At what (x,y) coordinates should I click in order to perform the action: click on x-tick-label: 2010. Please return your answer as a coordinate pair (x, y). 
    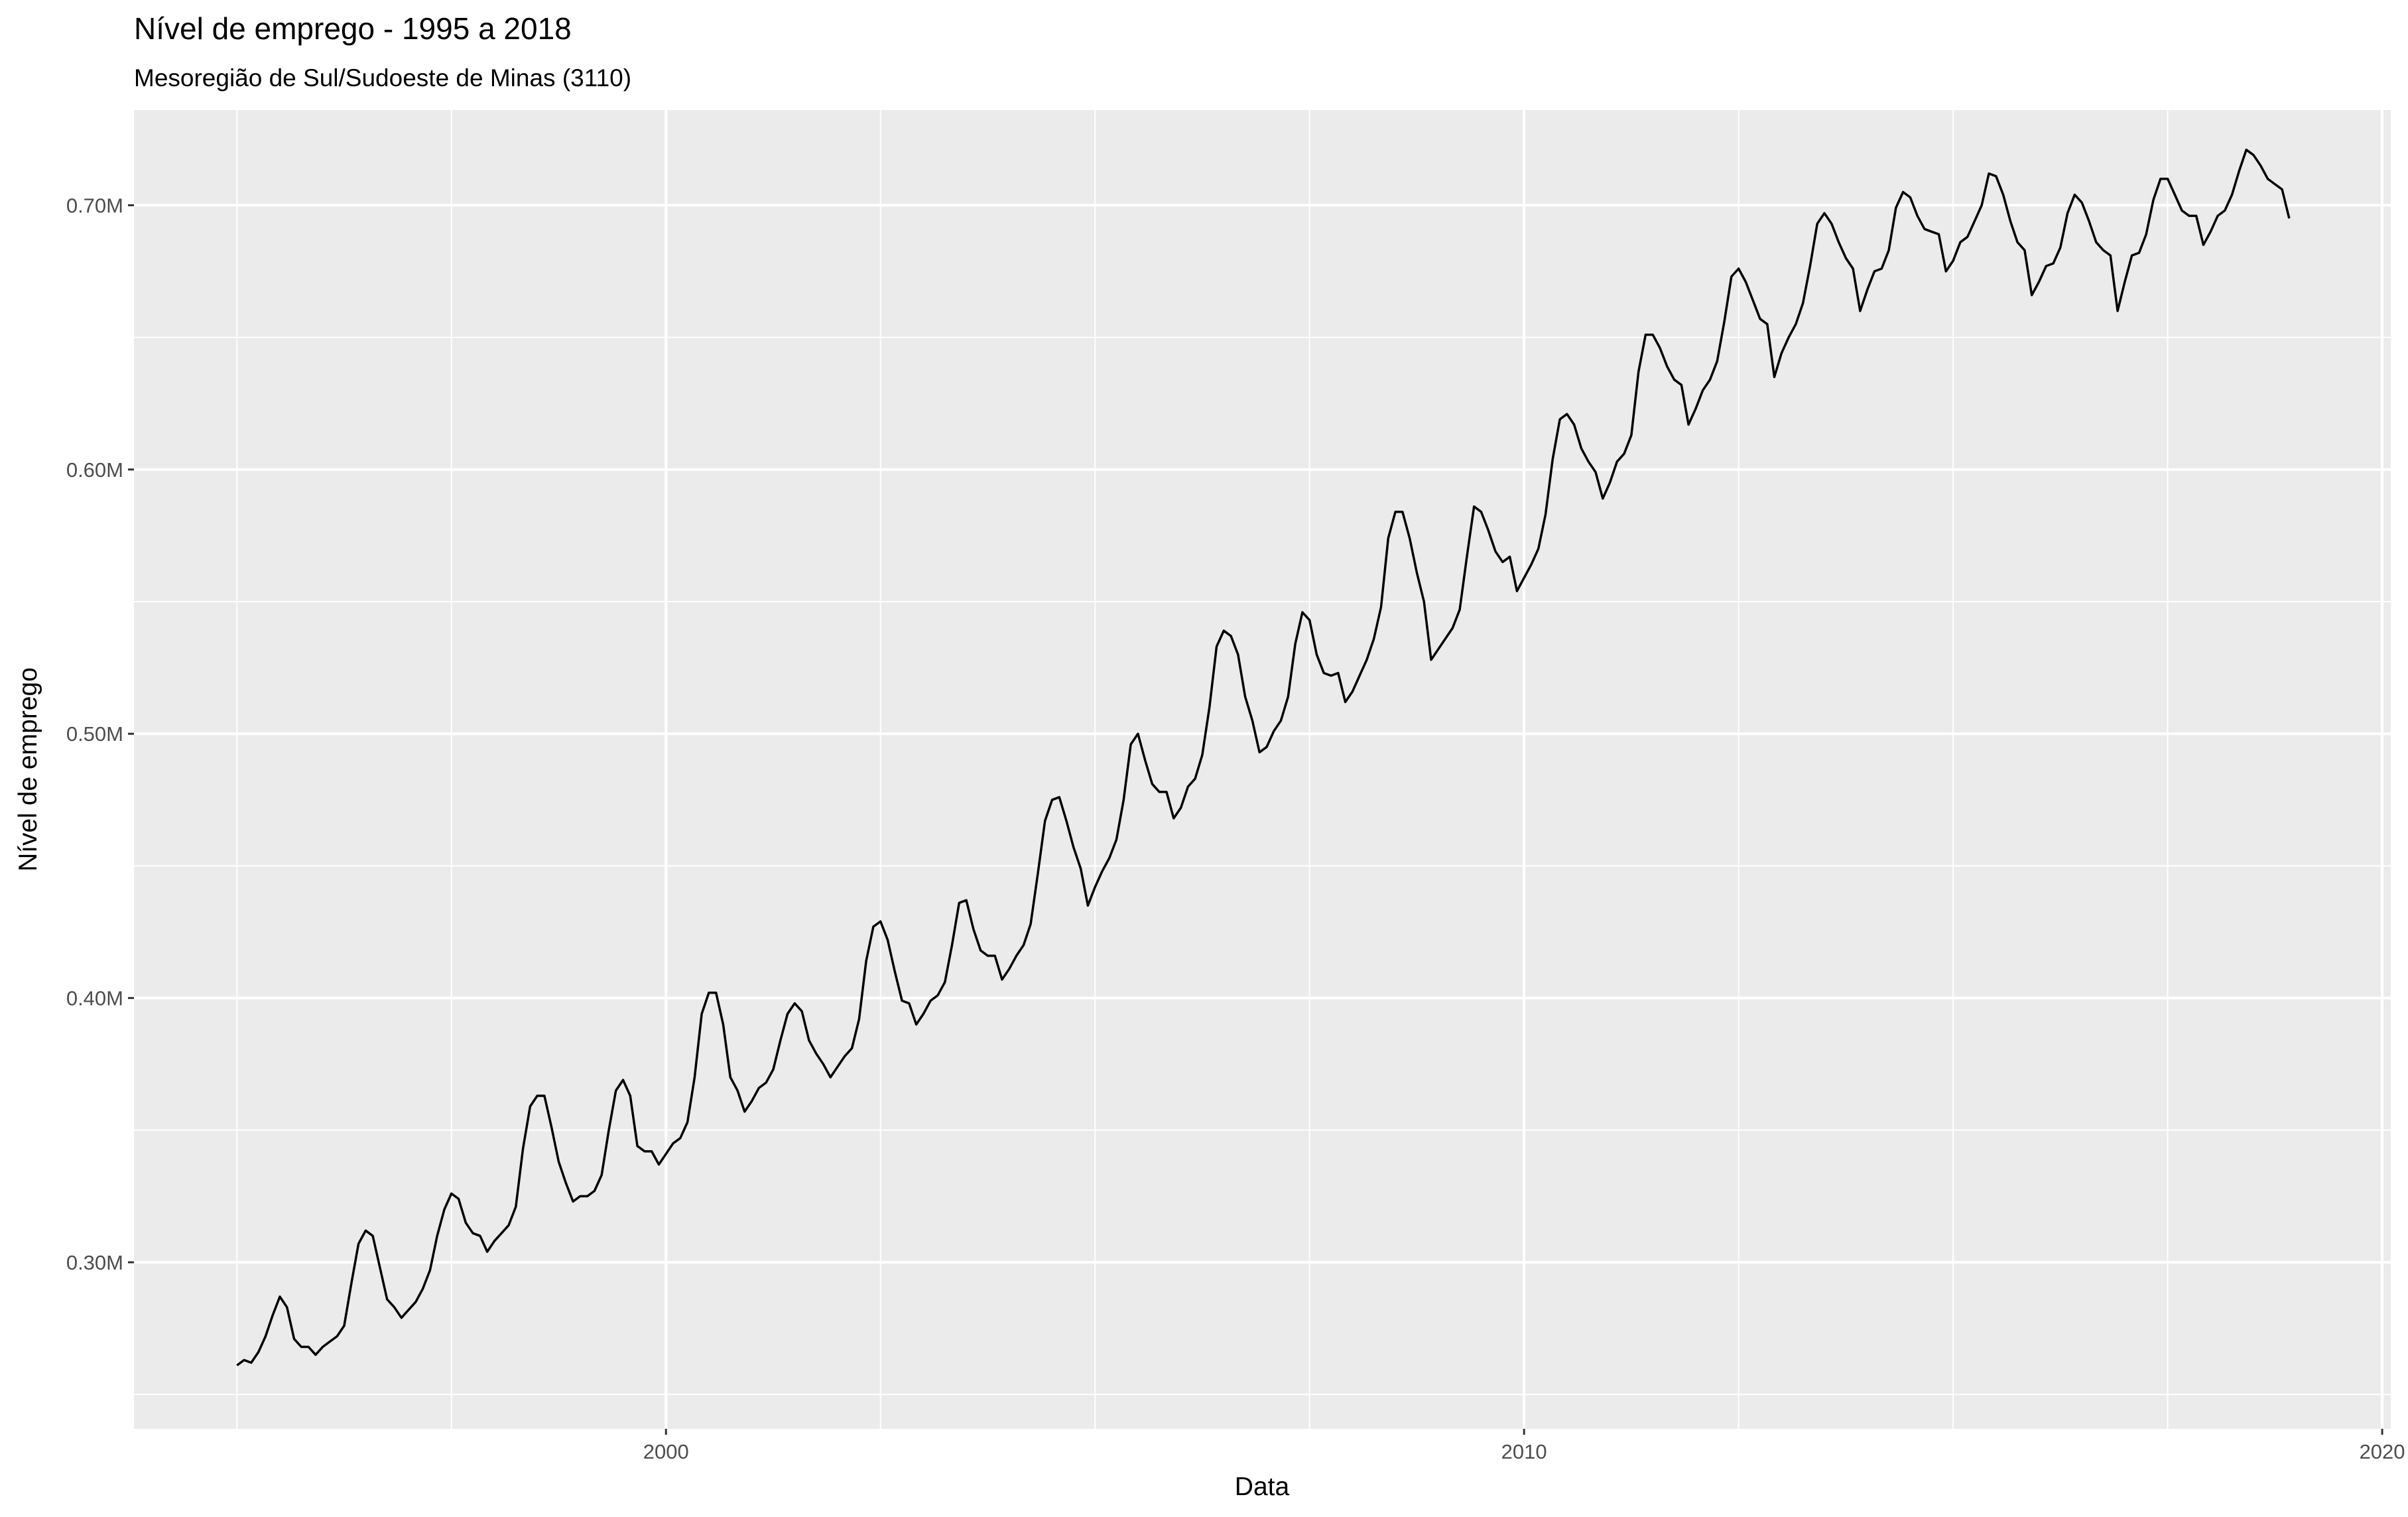
    Looking at the image, I should click on (1524, 1451).